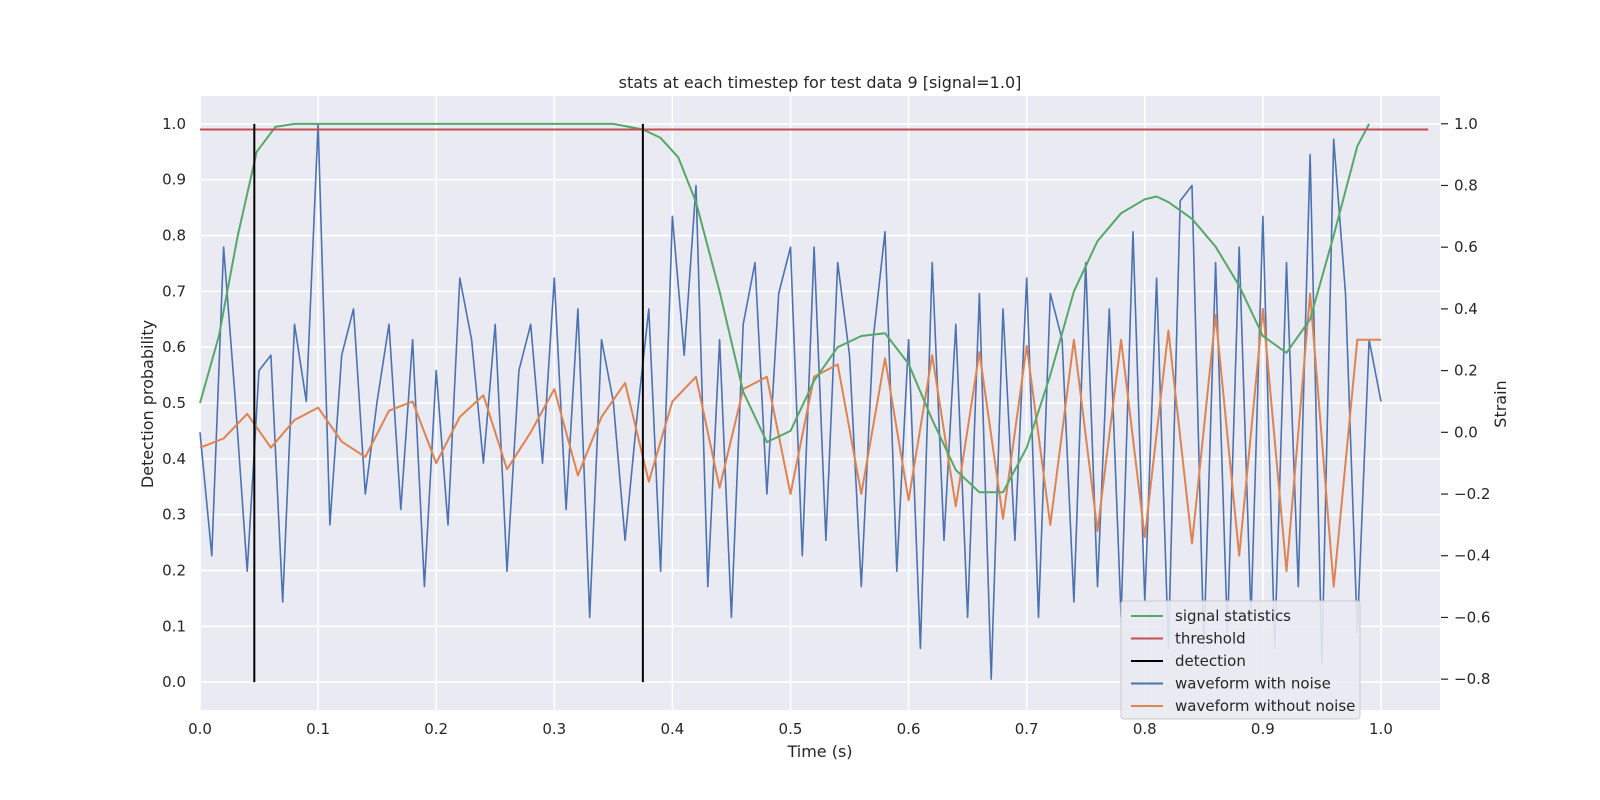 Image resolution: width=1600 pixels, height=800 pixels. What do you see at coordinates (174, 682) in the screenshot?
I see `left-y-tick-label: 0.0` at bounding box center [174, 682].